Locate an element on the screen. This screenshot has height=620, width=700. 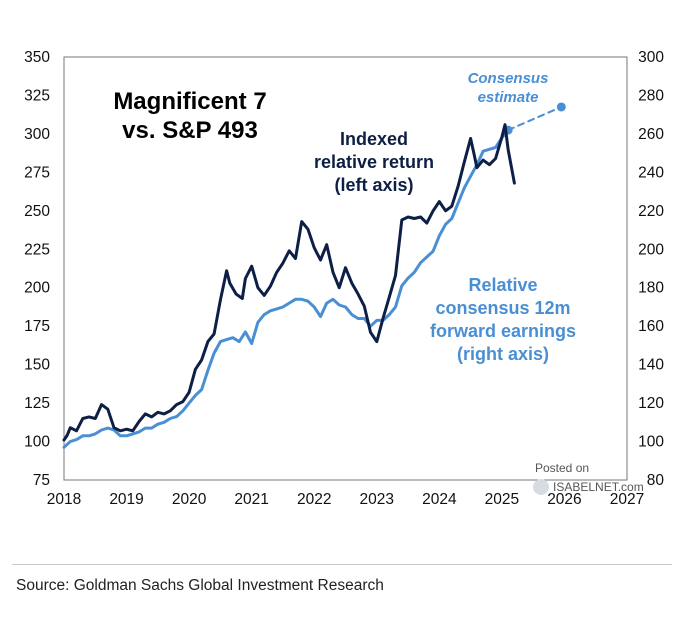
watermark-logo-icon is located at coordinates (541, 487).